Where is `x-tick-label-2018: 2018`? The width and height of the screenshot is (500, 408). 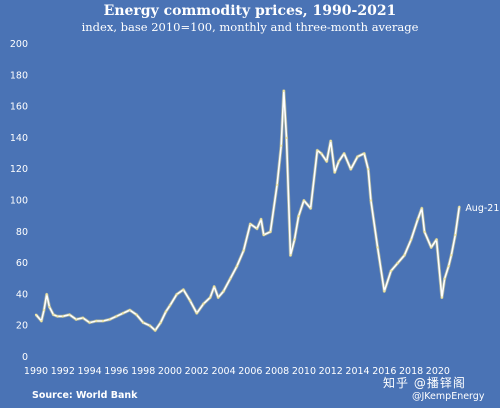 x-tick-label-2018: 2018 is located at coordinates (411, 371).